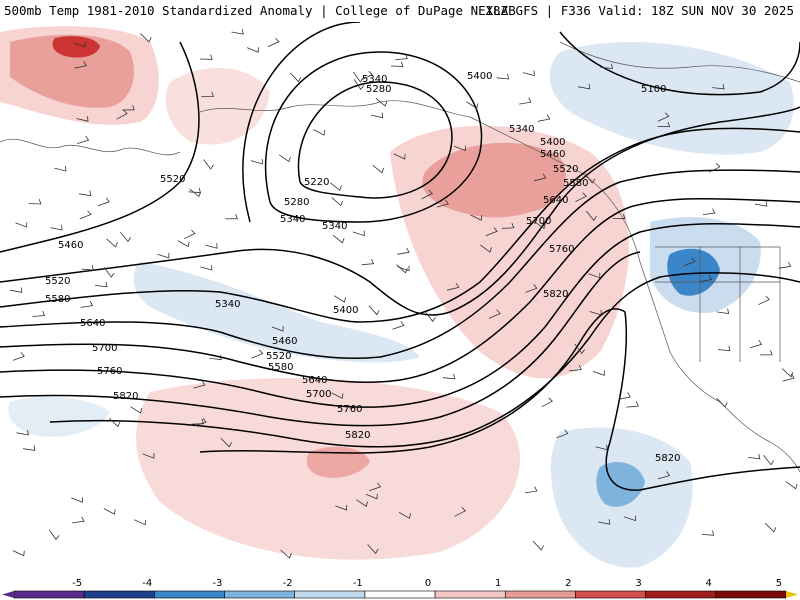 The height and width of the screenshot is (600, 800). Describe the element at coordinates (316, 182) in the screenshot. I see `contour-label: 5220` at that location.